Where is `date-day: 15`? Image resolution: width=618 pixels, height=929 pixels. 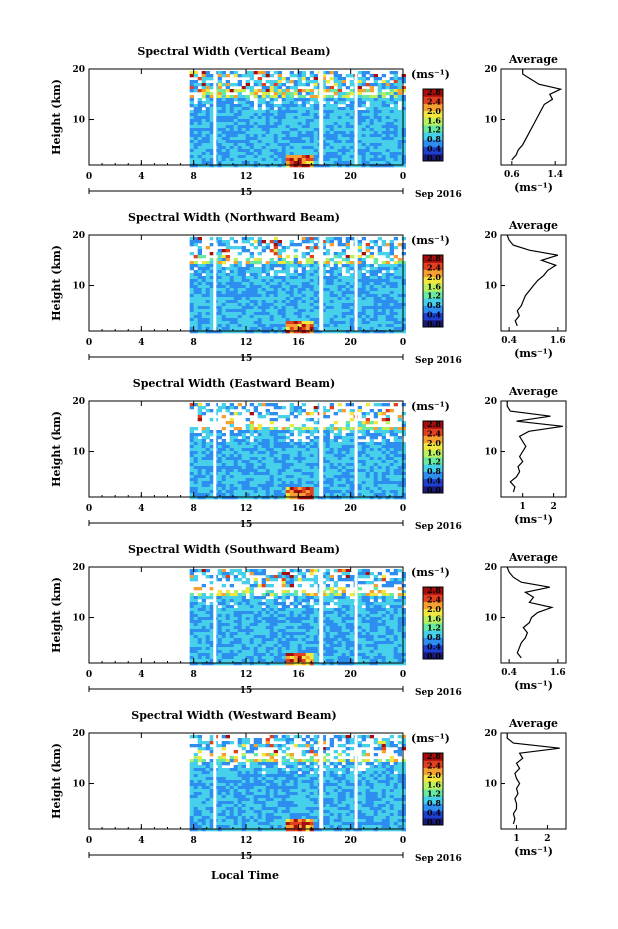
date-day: 15 is located at coordinates (246, 525).